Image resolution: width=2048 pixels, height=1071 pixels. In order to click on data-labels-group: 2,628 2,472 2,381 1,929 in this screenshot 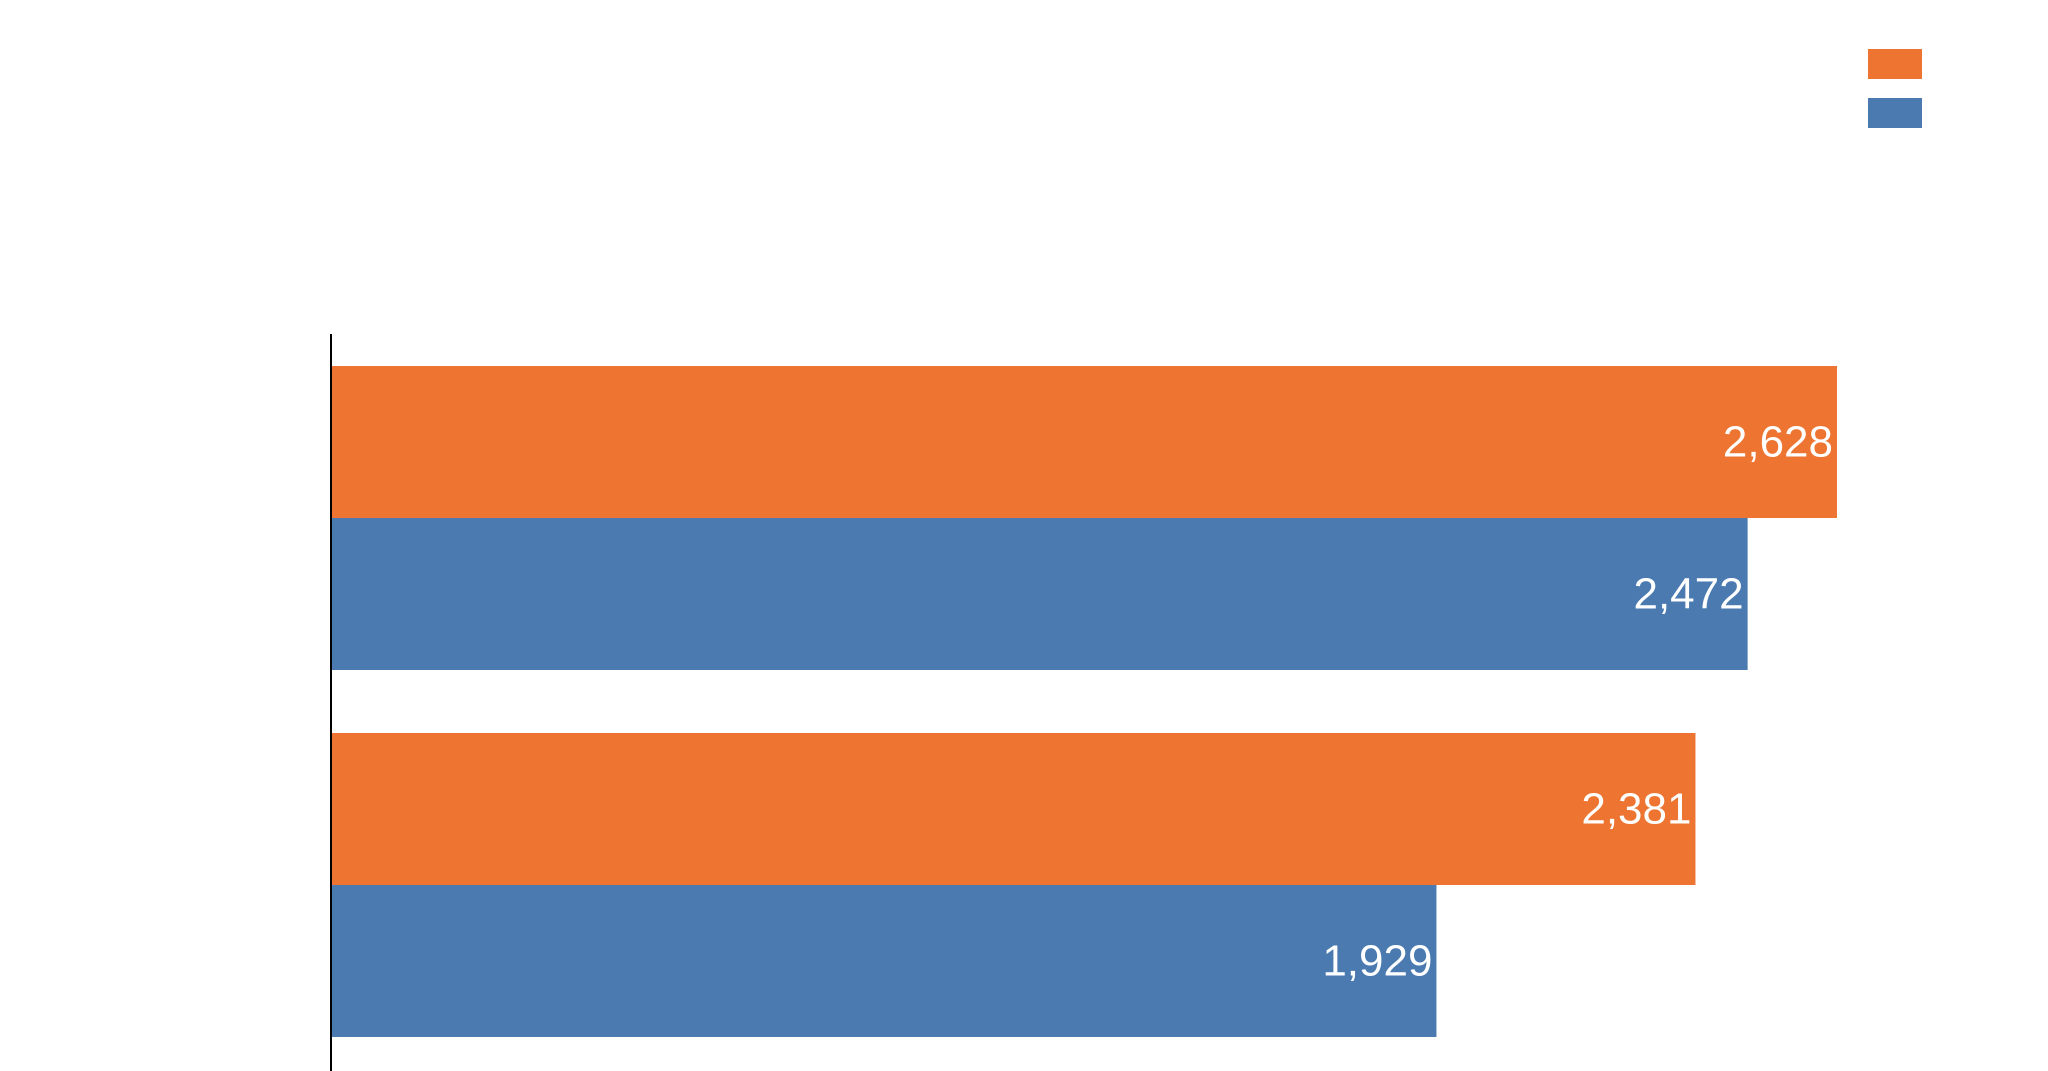, I will do `click(1577, 702)`.